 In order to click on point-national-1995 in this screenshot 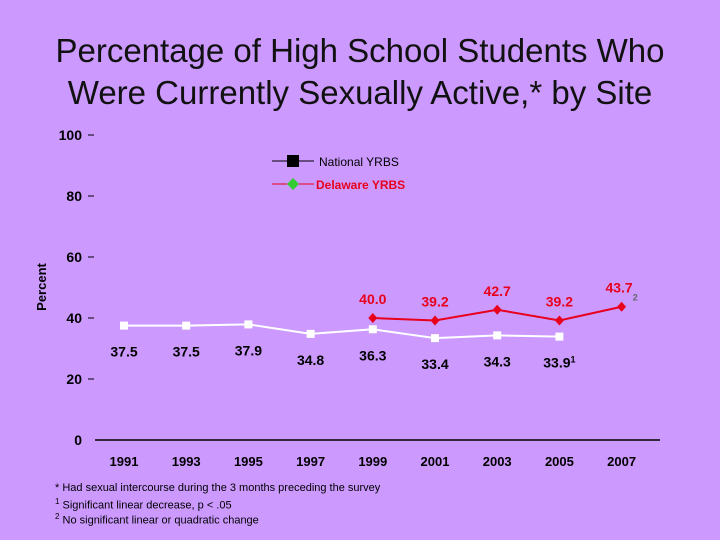, I will do `click(248, 324)`.